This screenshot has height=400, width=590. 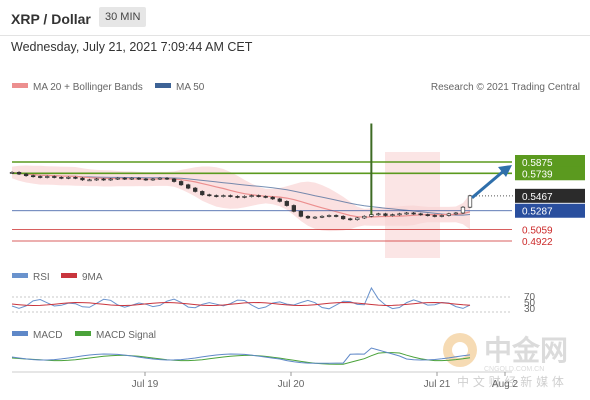 I want to click on last-price-tag, so click(x=550, y=195).